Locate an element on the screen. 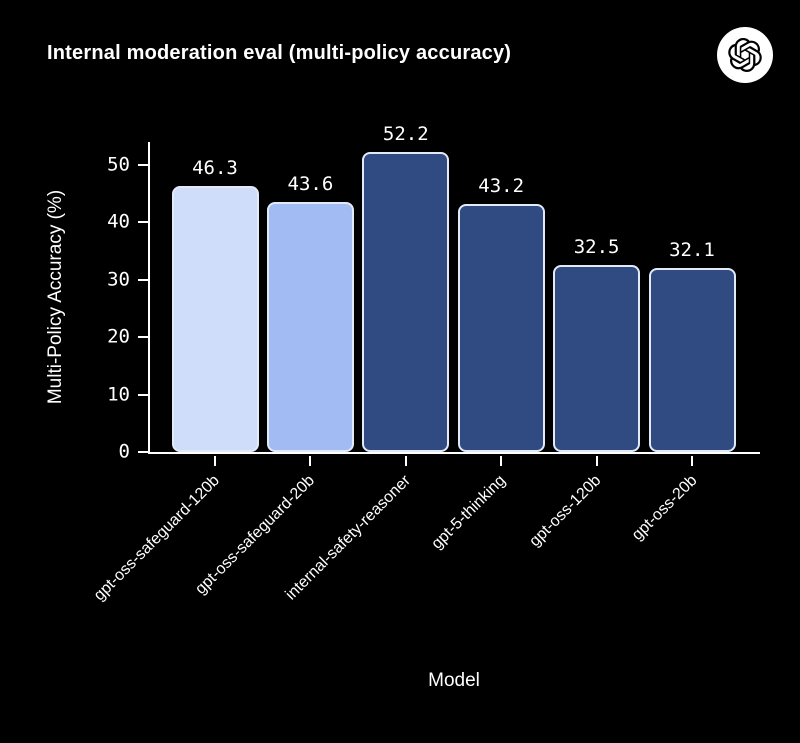  openai-logo is located at coordinates (745, 55).